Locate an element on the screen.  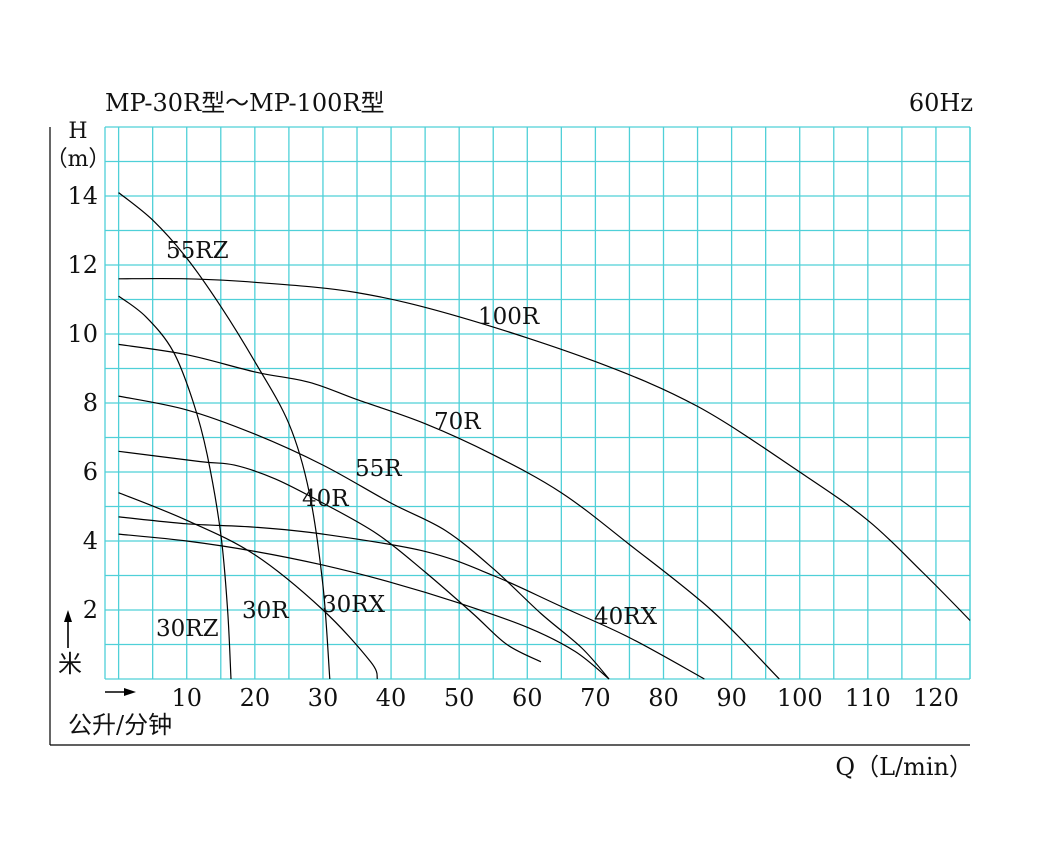
y-tick-label: 14 is located at coordinates (82, 196).